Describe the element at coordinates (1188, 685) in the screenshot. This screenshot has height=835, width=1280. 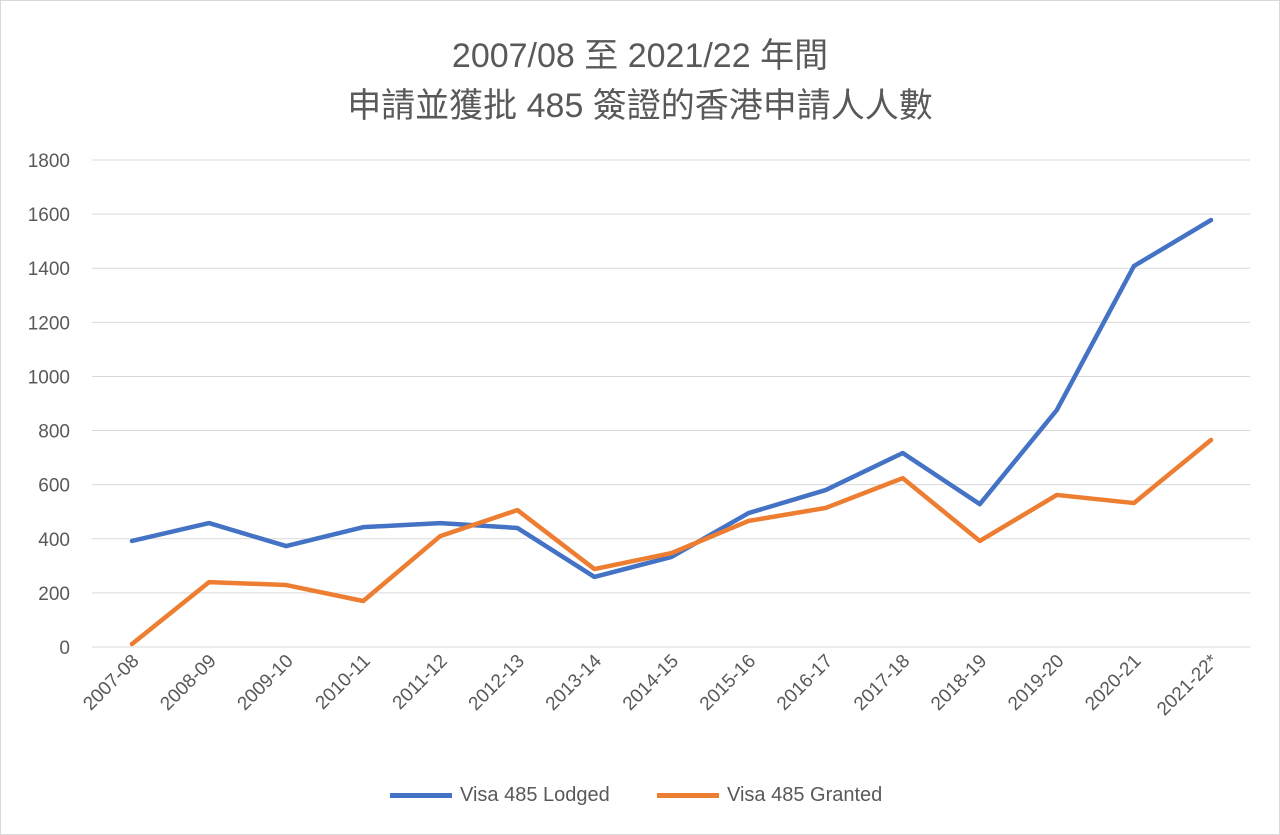
I see `x-tick-label: 2021-22*` at that location.